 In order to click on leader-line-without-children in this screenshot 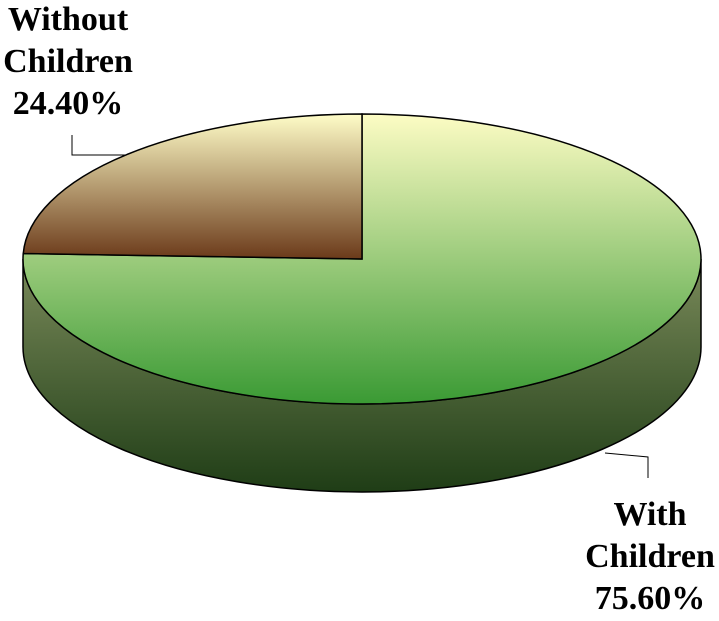, I will do `click(98, 145)`.